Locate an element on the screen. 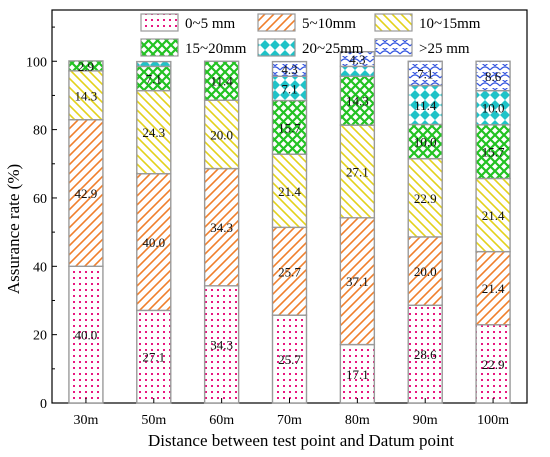  legend-label: 20~25mm is located at coordinates (333, 49).